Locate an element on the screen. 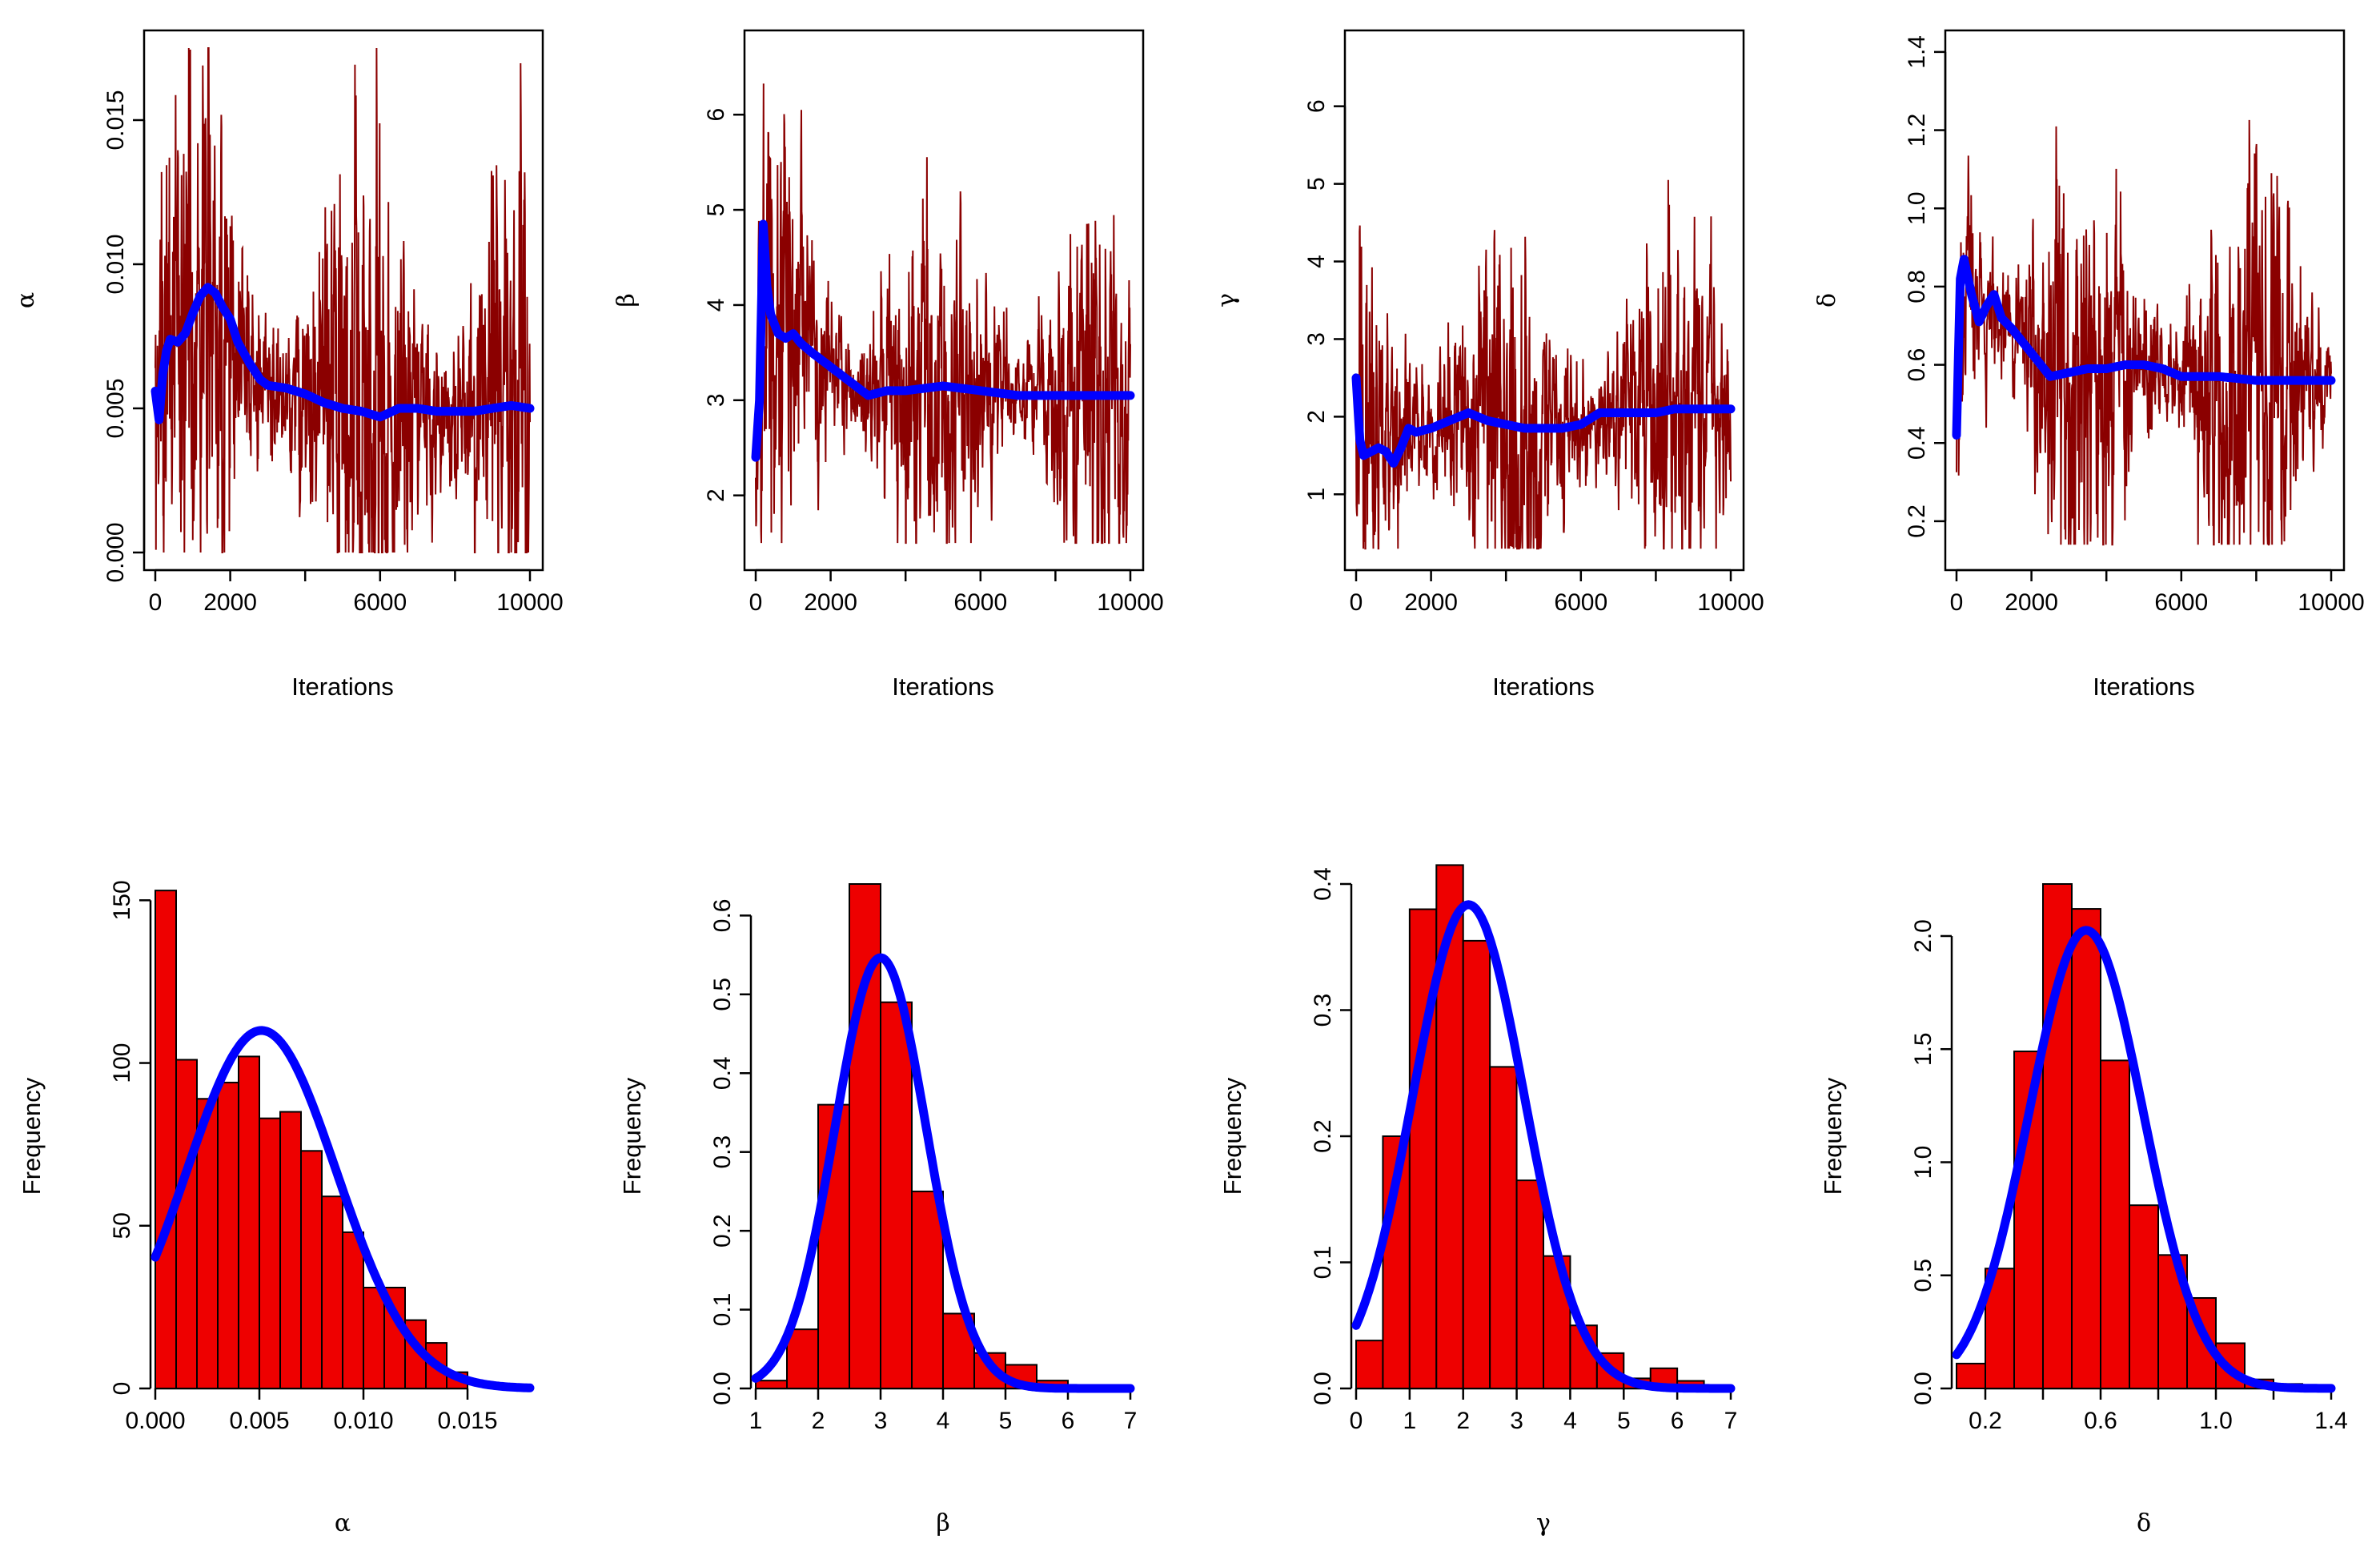 The width and height of the screenshot is (2380, 1547). y-axis: 0.0 0.1 0.2 0.3 0.4 0.5 0.6 is located at coordinates (731, 1152).